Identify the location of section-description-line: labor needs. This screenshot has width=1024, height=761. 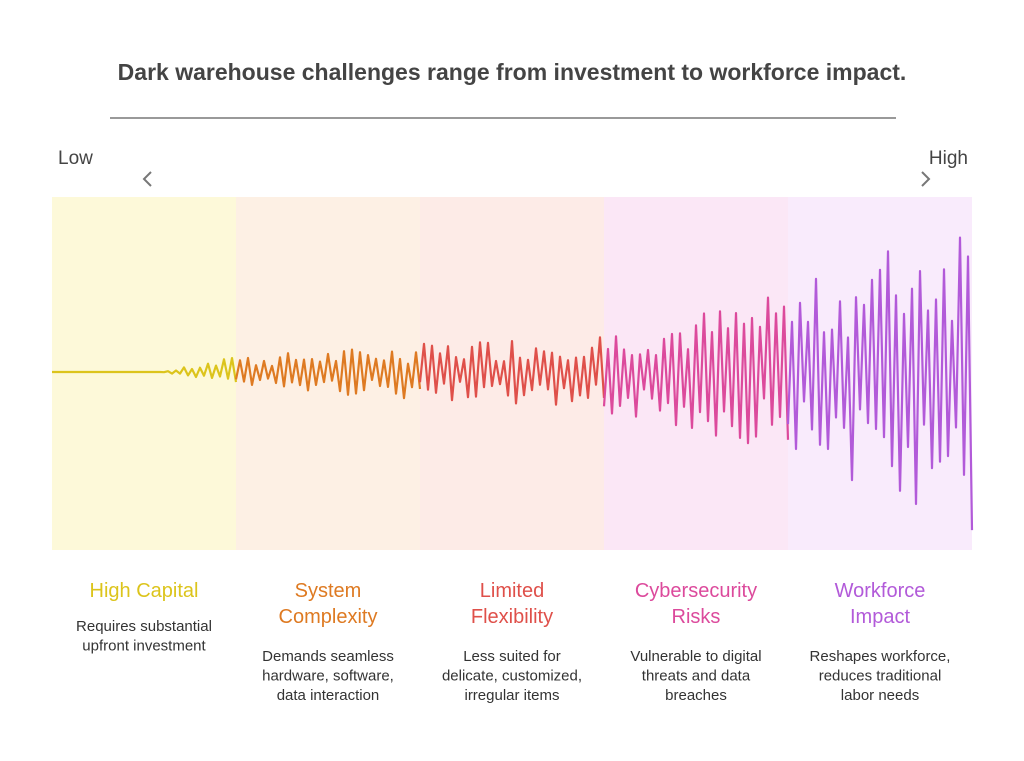
(880, 695).